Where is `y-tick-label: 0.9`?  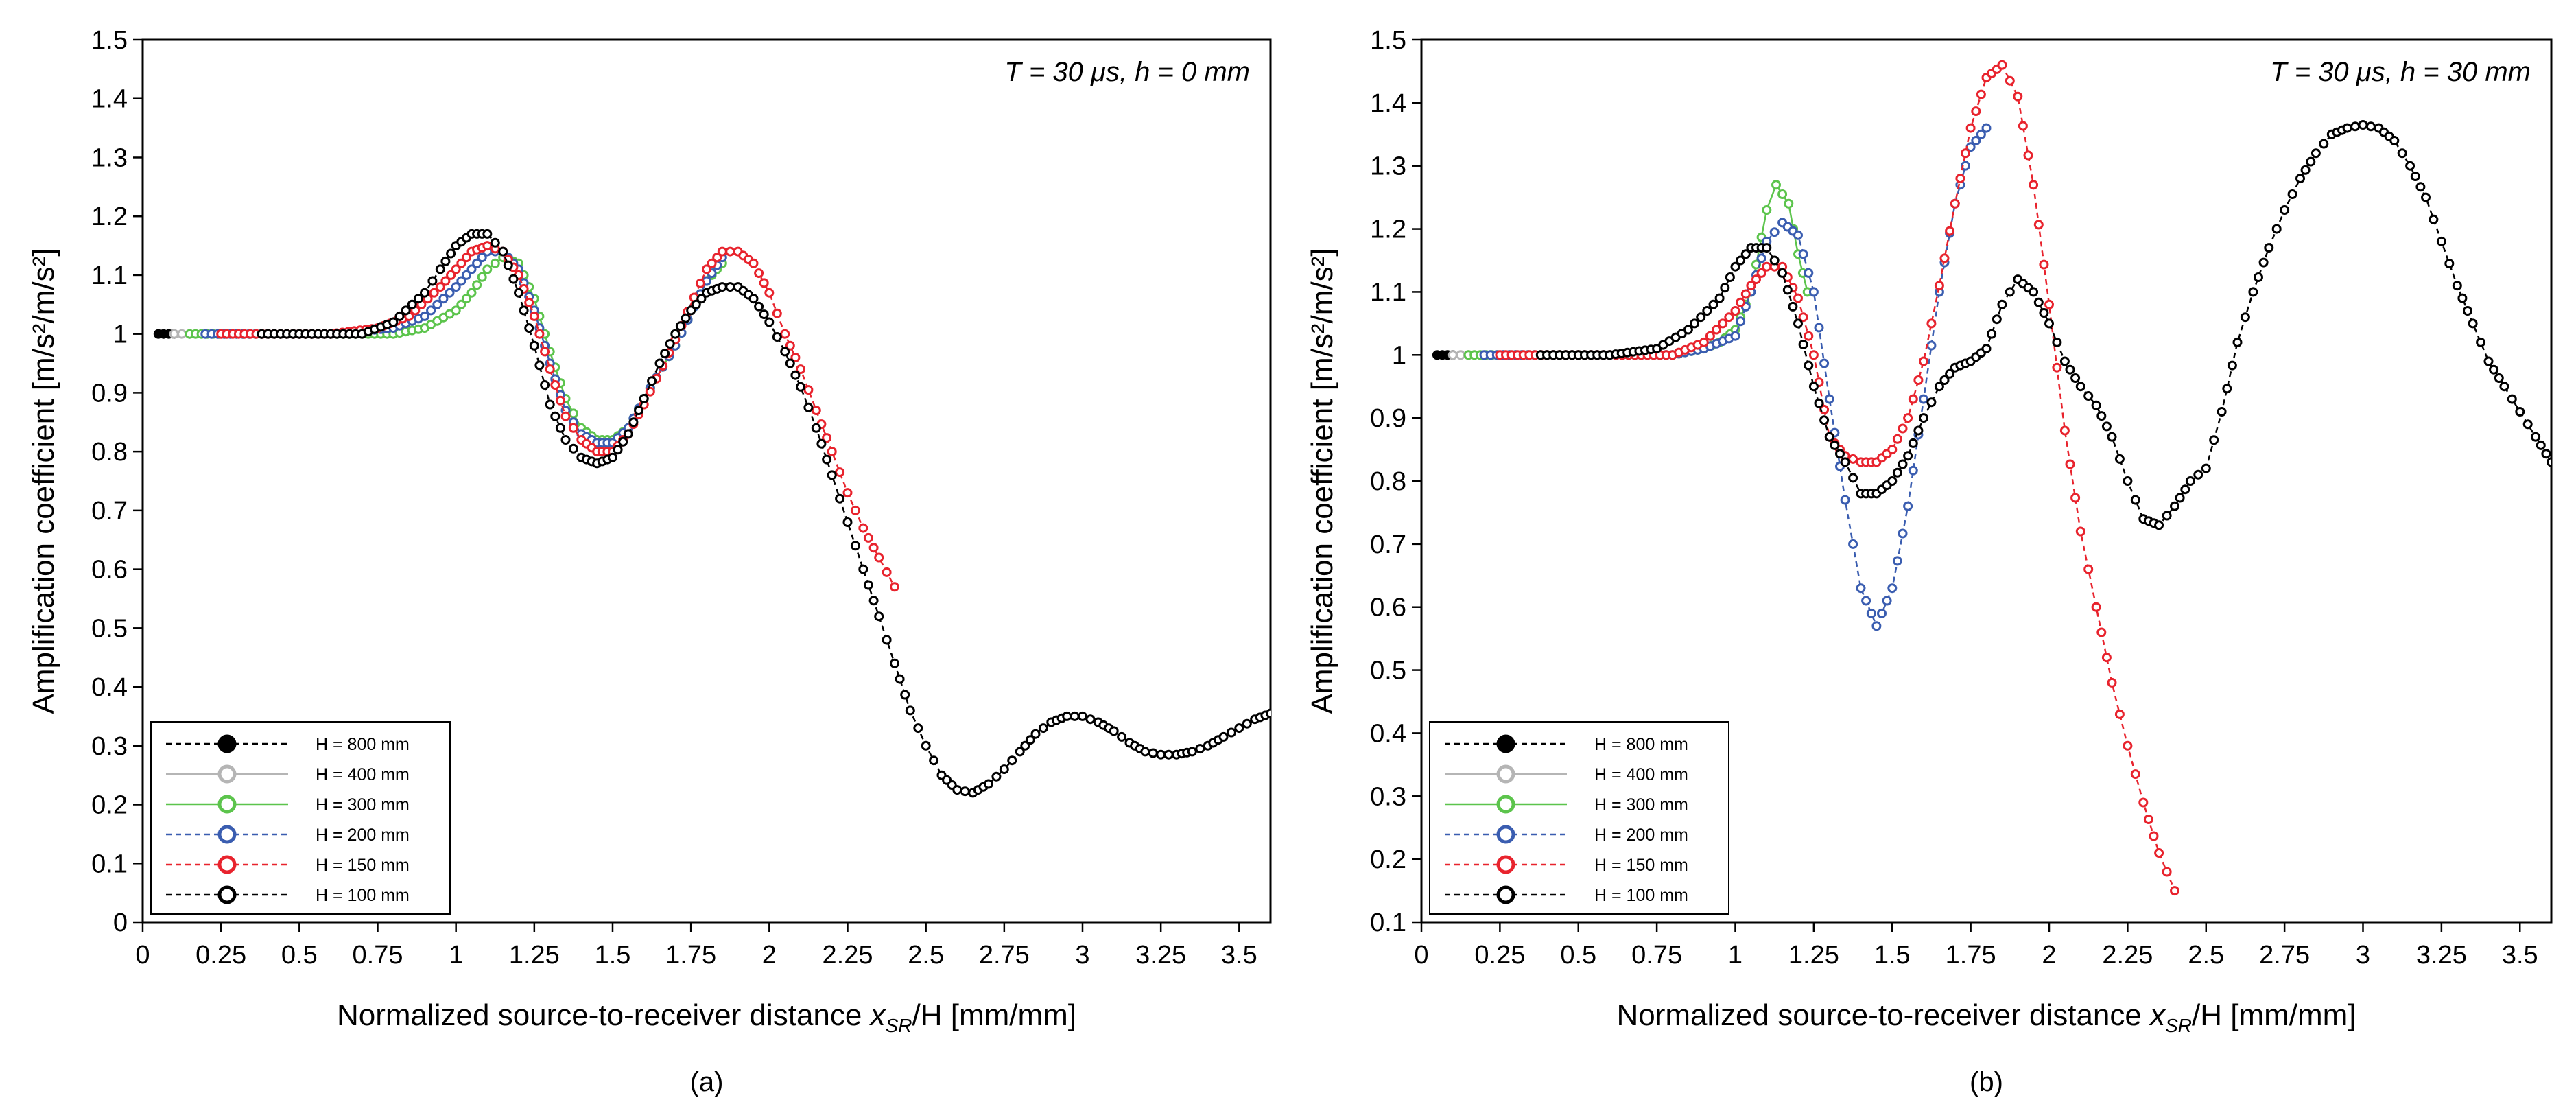
y-tick-label: 0.9 is located at coordinates (109, 394).